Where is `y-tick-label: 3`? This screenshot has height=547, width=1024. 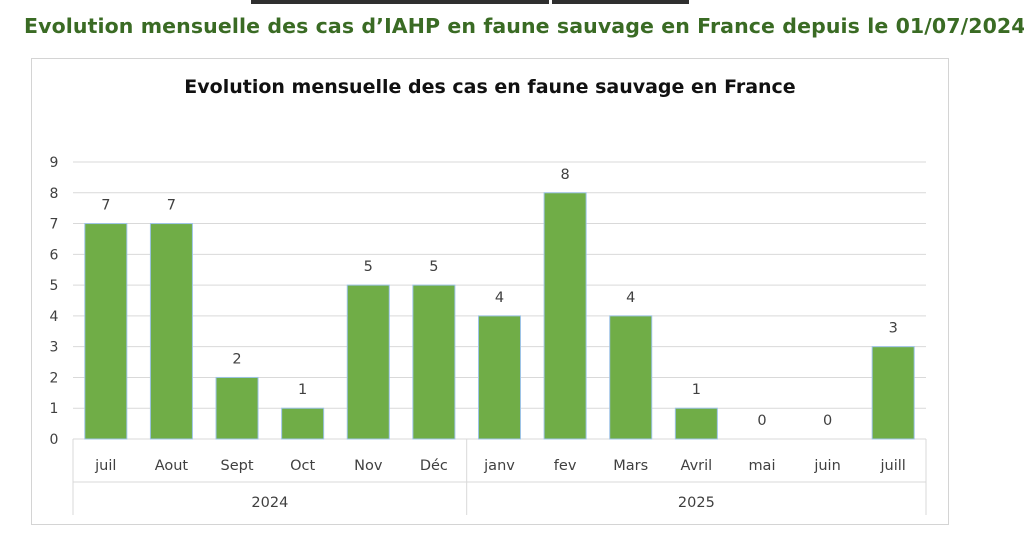
y-tick-label: 3 is located at coordinates (54, 348).